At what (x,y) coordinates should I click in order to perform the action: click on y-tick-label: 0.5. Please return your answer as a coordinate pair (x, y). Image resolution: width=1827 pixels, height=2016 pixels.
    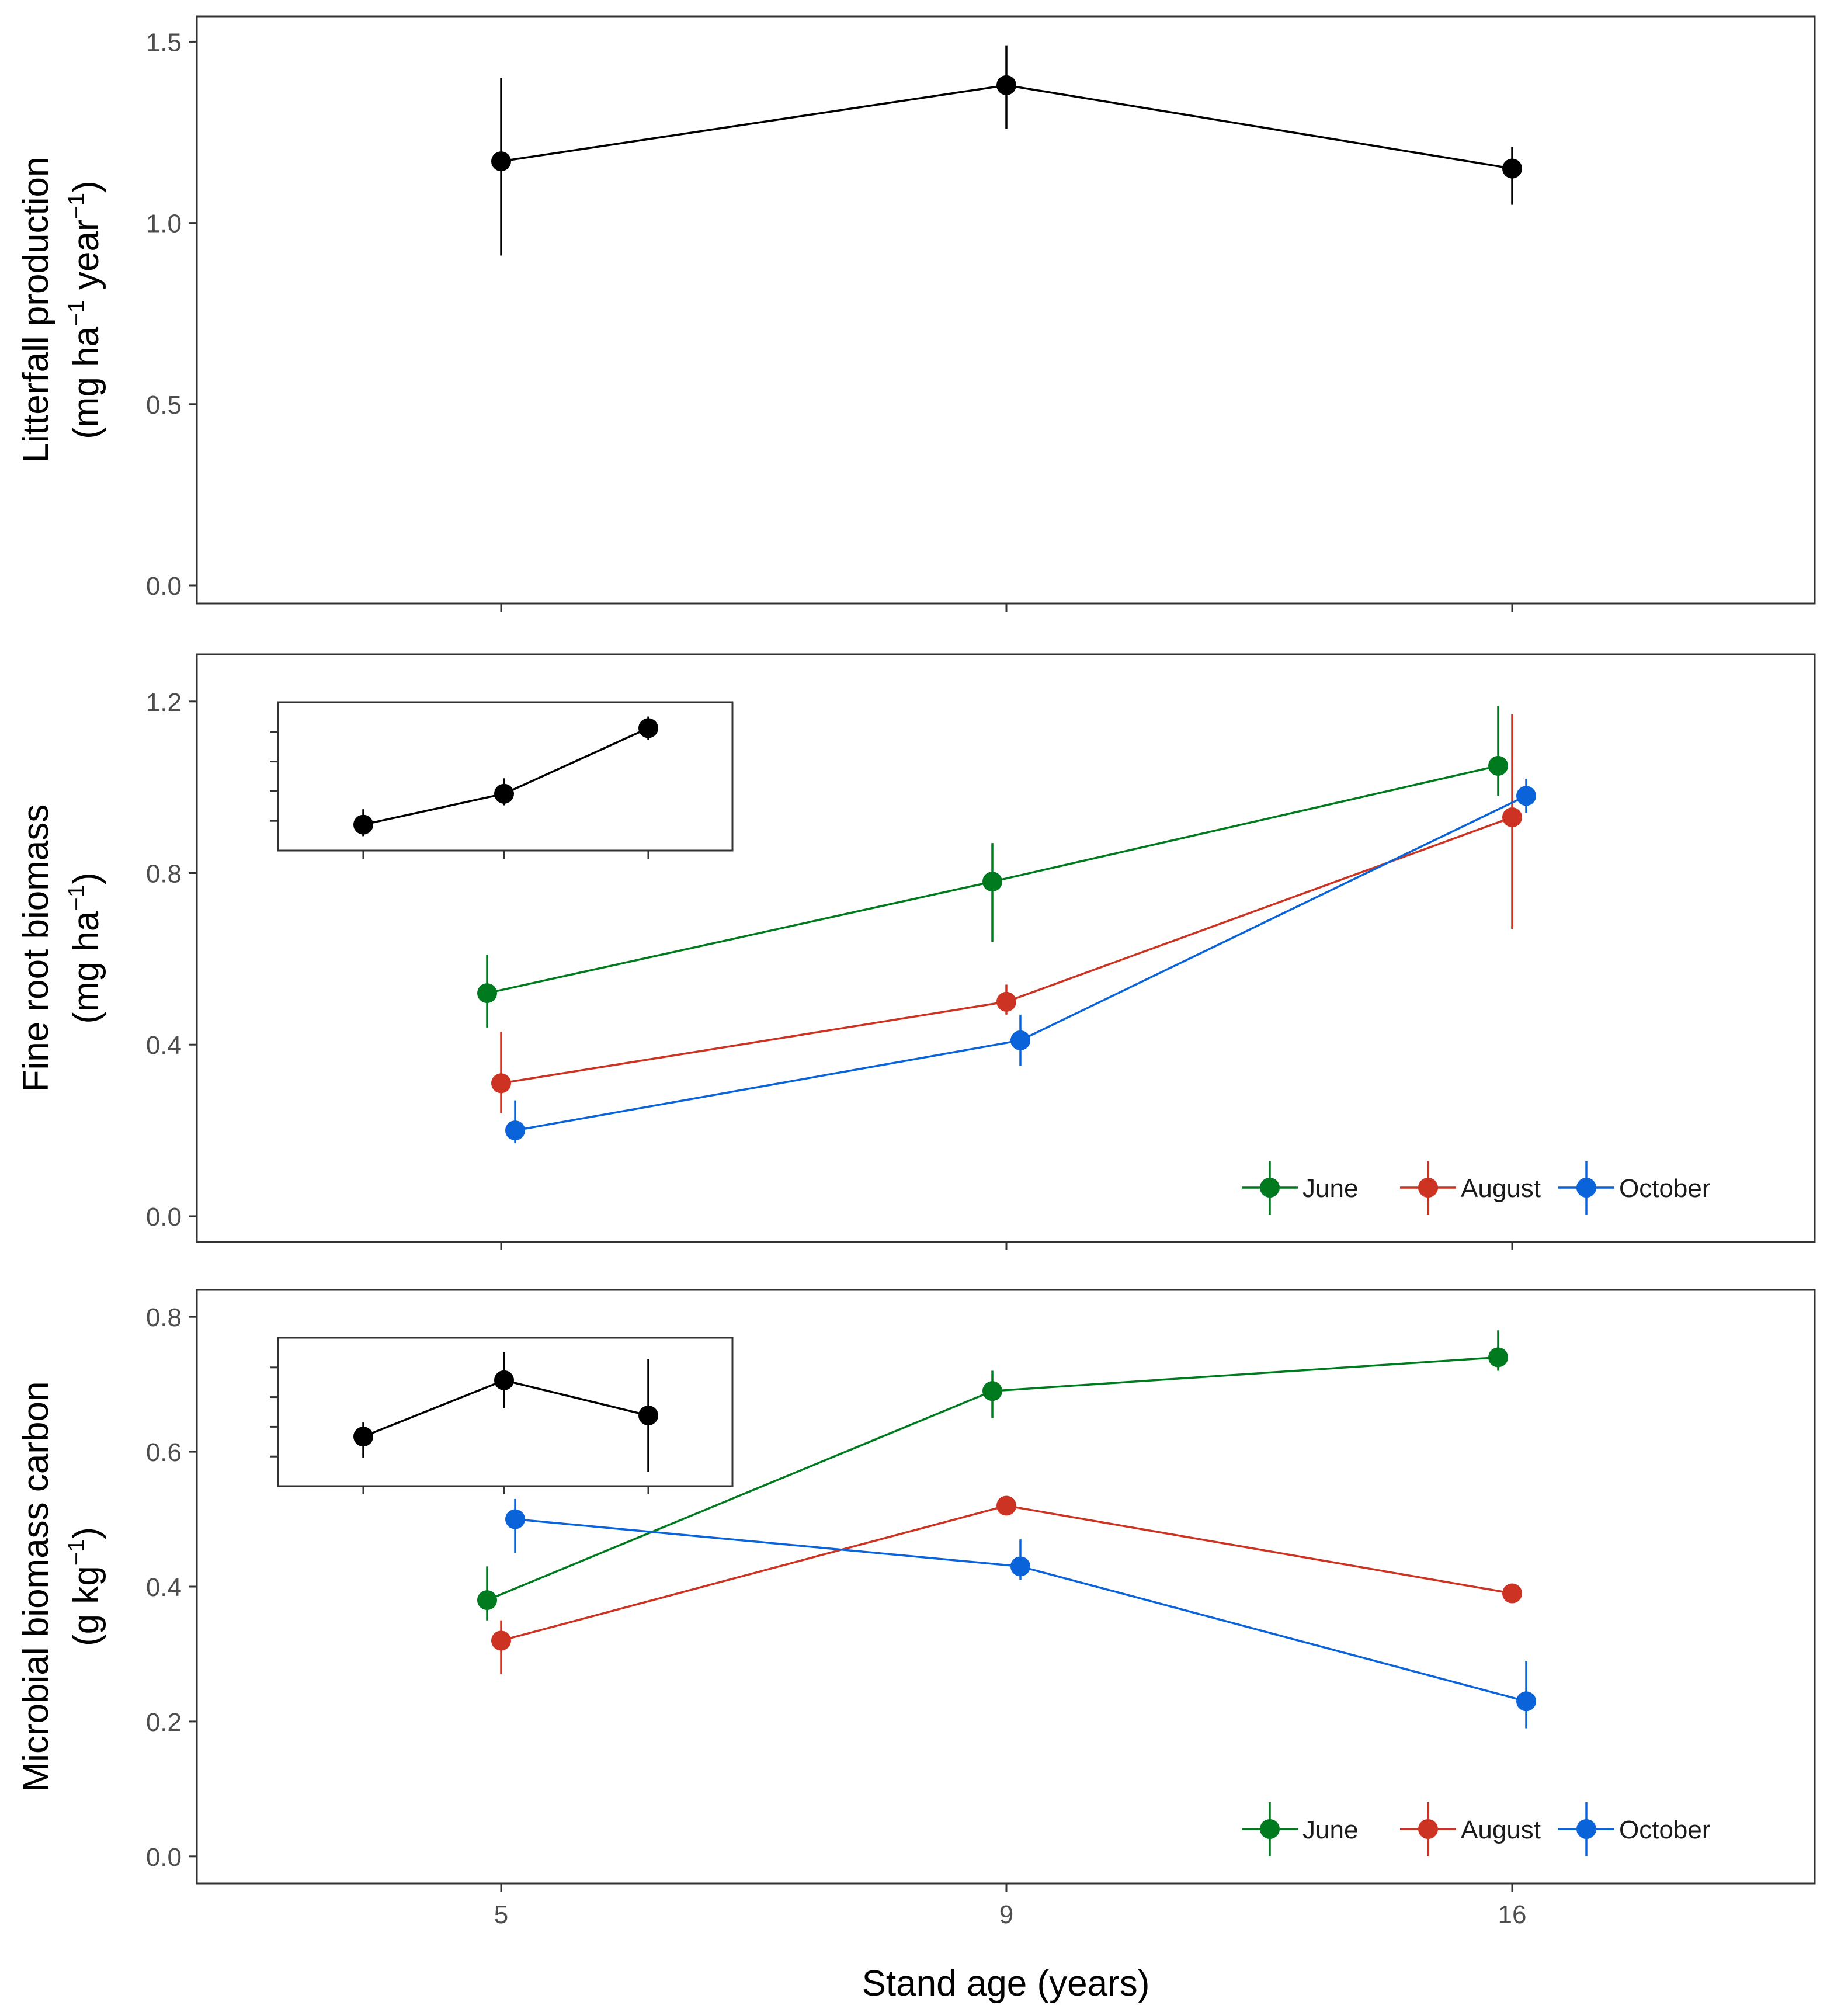
    Looking at the image, I should click on (164, 405).